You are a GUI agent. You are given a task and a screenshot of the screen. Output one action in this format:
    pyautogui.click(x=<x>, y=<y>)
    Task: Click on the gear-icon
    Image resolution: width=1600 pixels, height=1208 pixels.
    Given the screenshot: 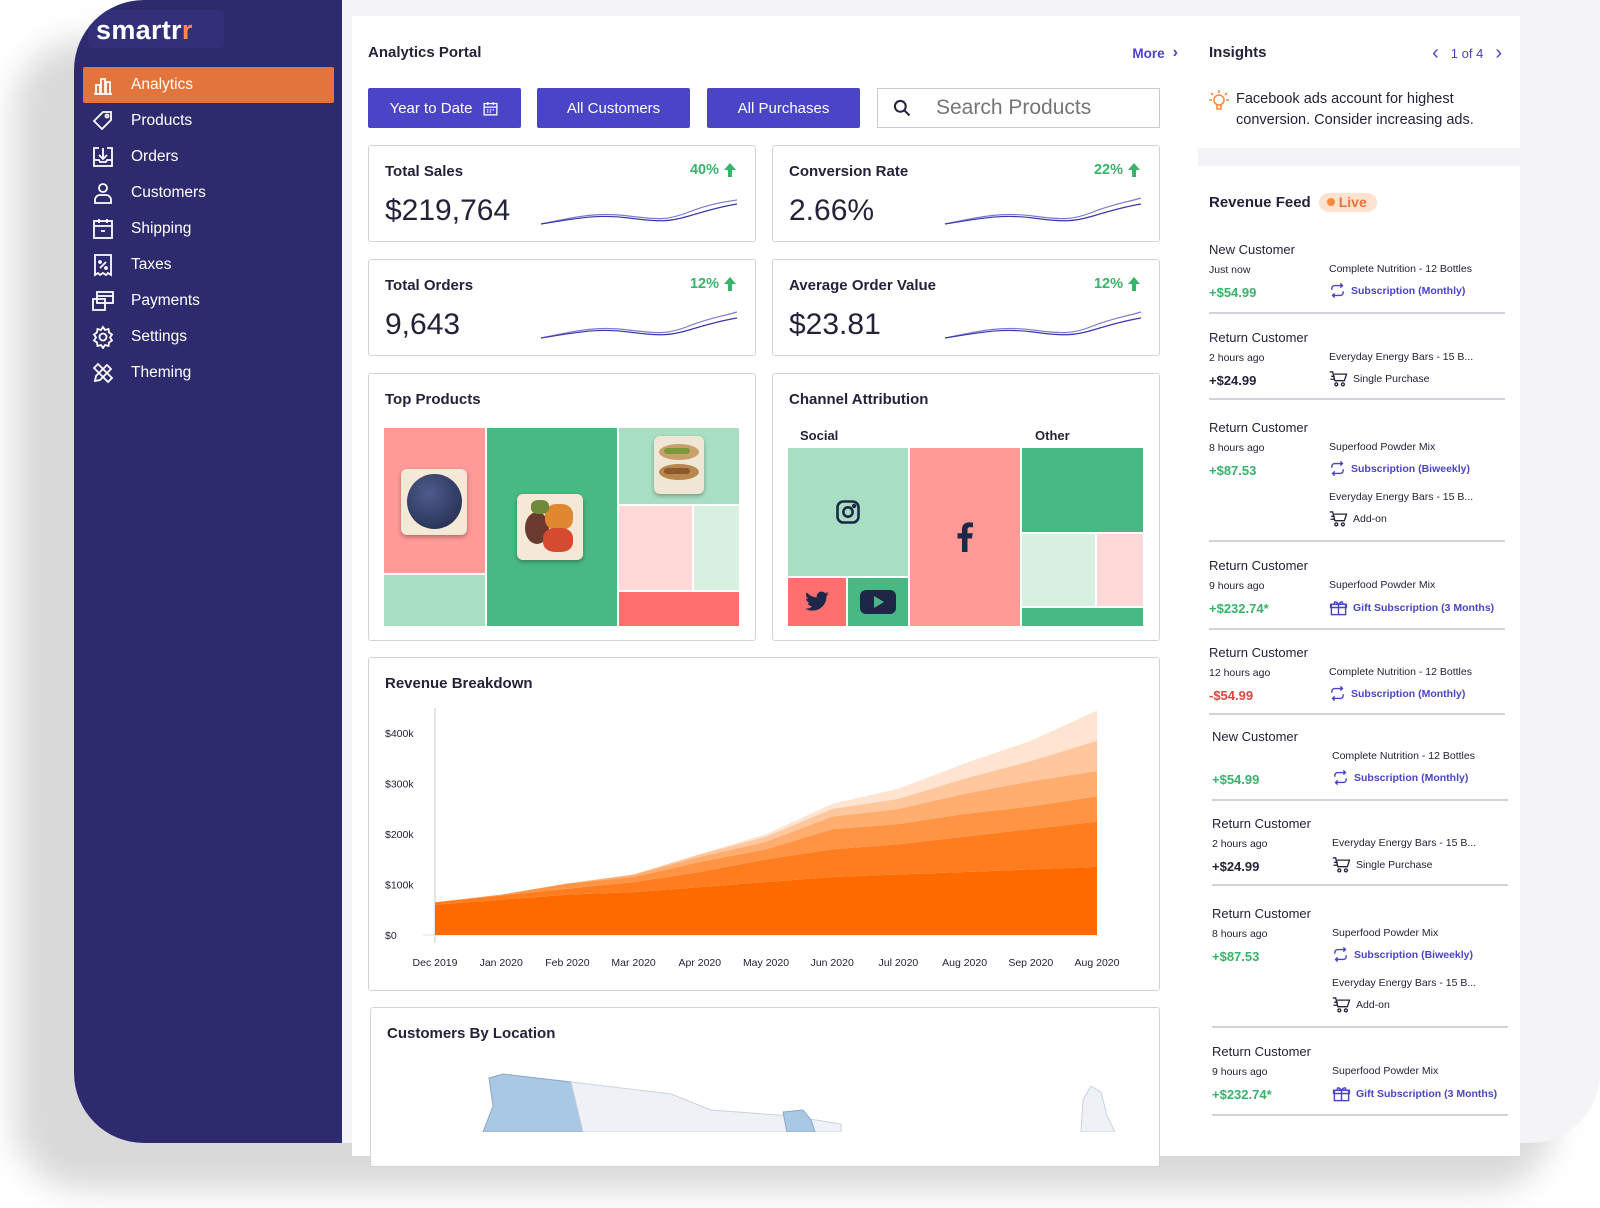 What is the action you would take?
    pyautogui.click(x=103, y=337)
    